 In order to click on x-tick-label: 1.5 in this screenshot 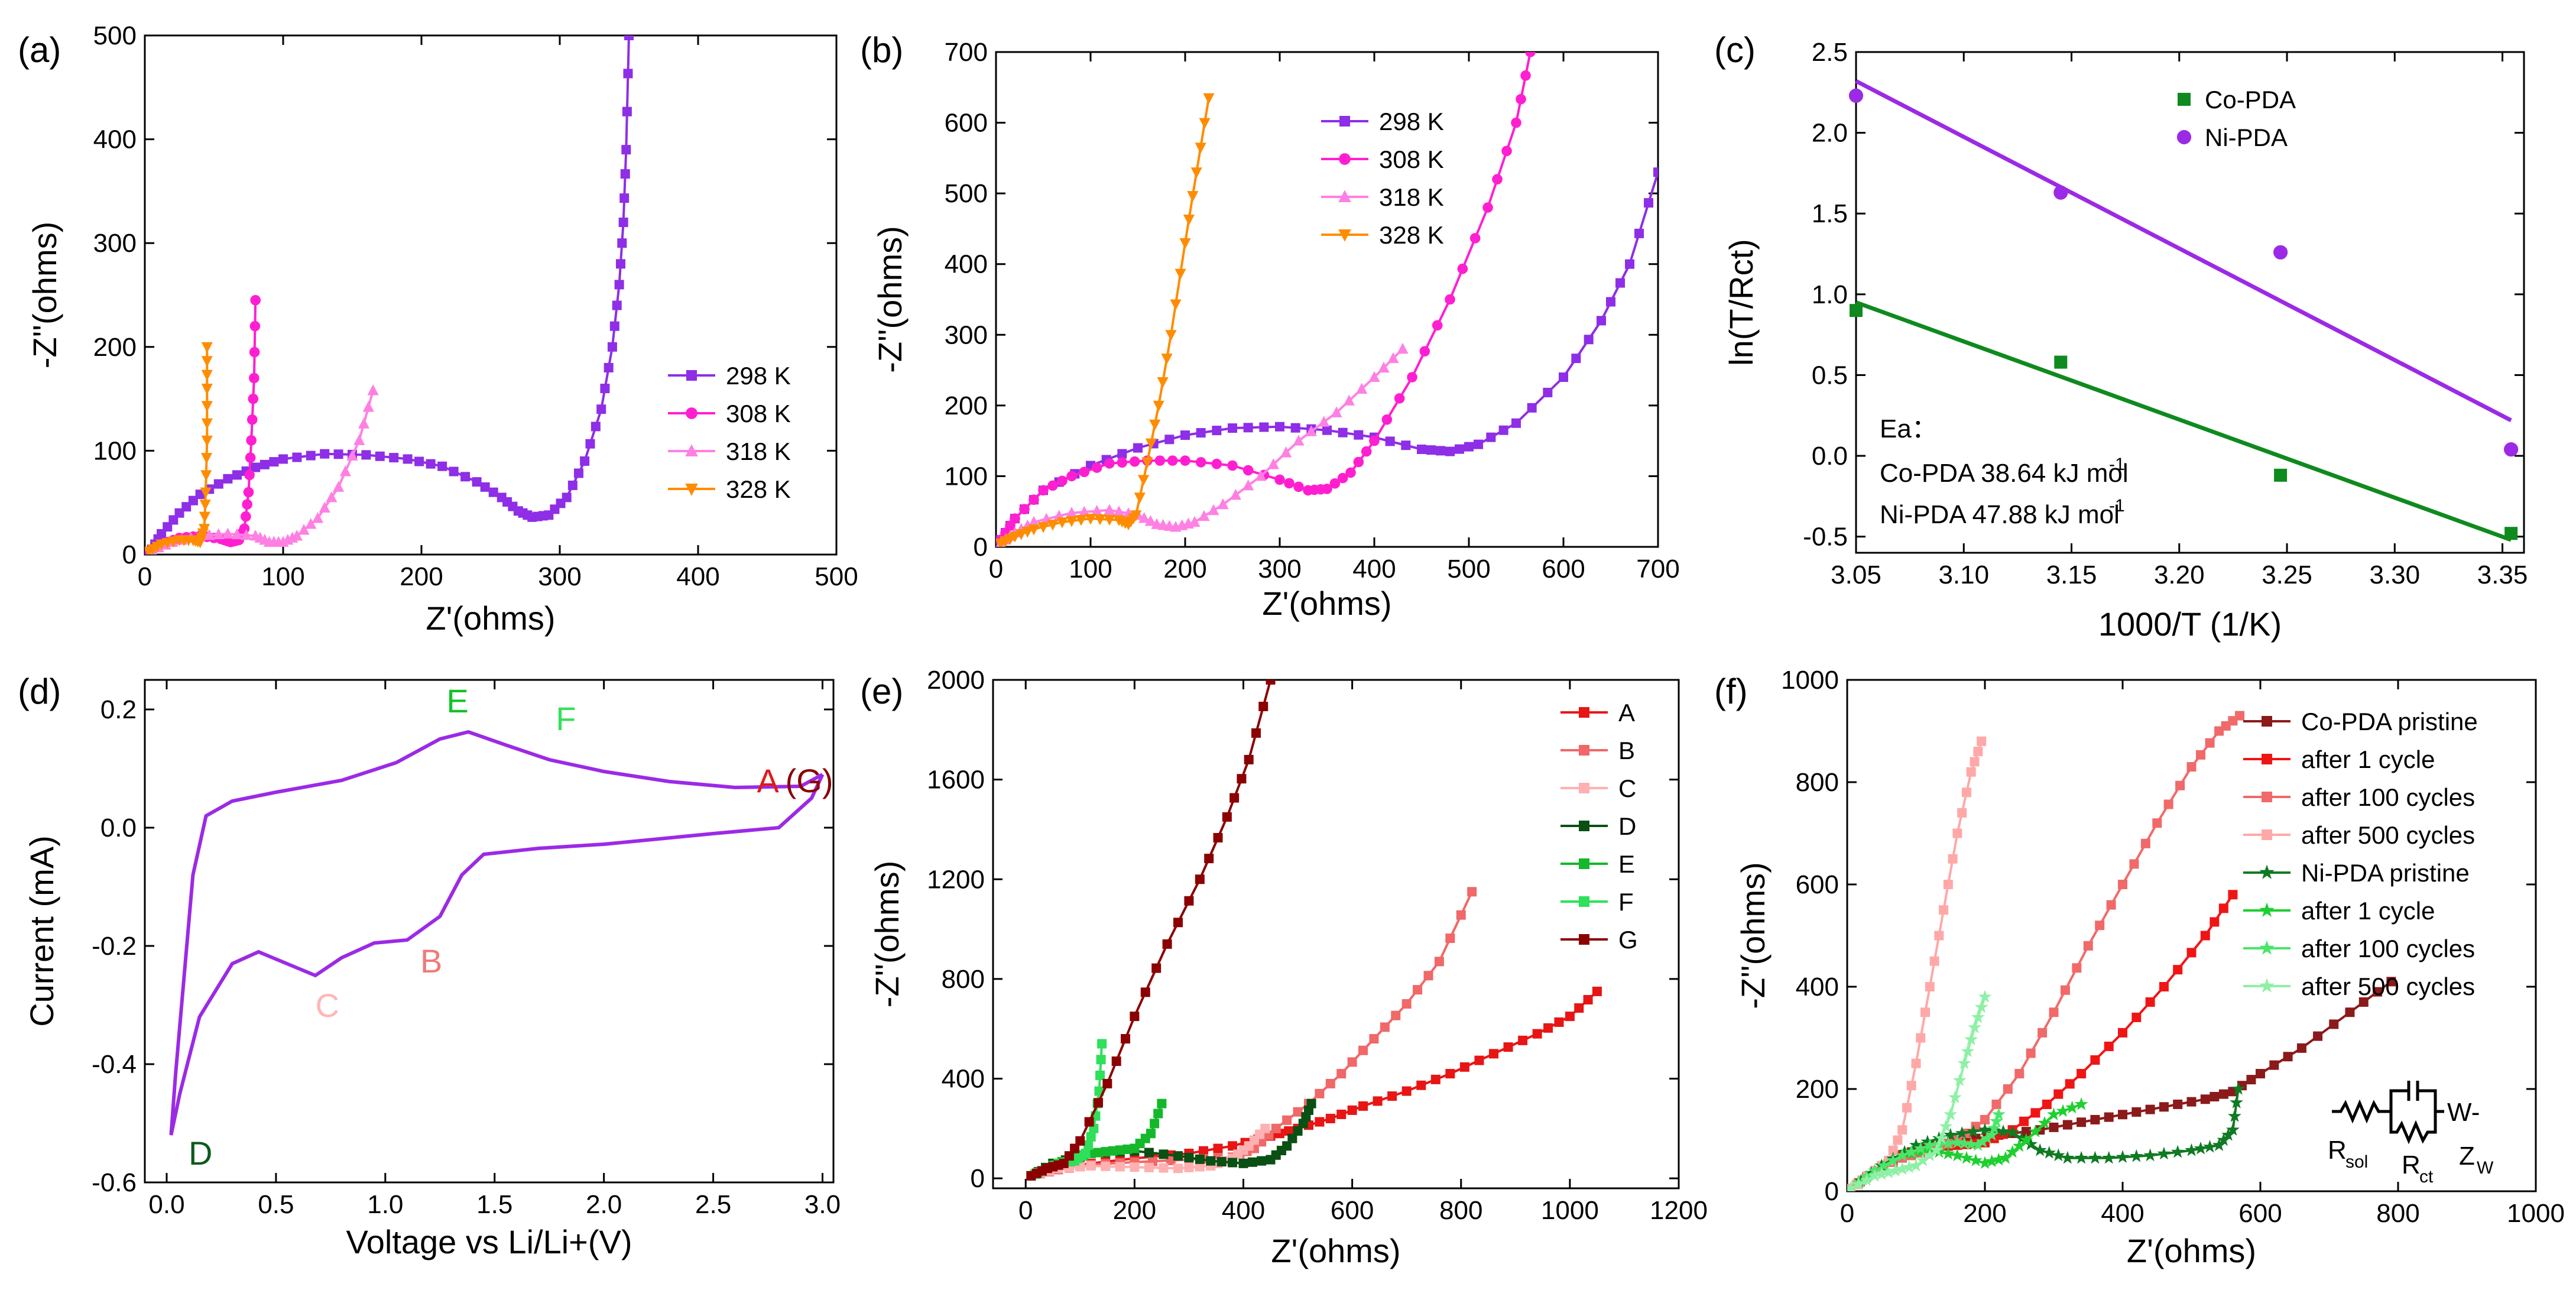, I will do `click(494, 1204)`.